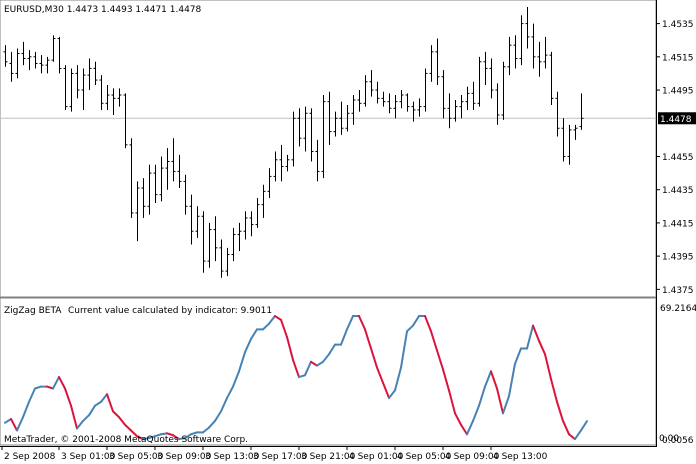  What do you see at coordinates (678, 92) in the screenshot?
I see `price-tick-label: 1.4495` at bounding box center [678, 92].